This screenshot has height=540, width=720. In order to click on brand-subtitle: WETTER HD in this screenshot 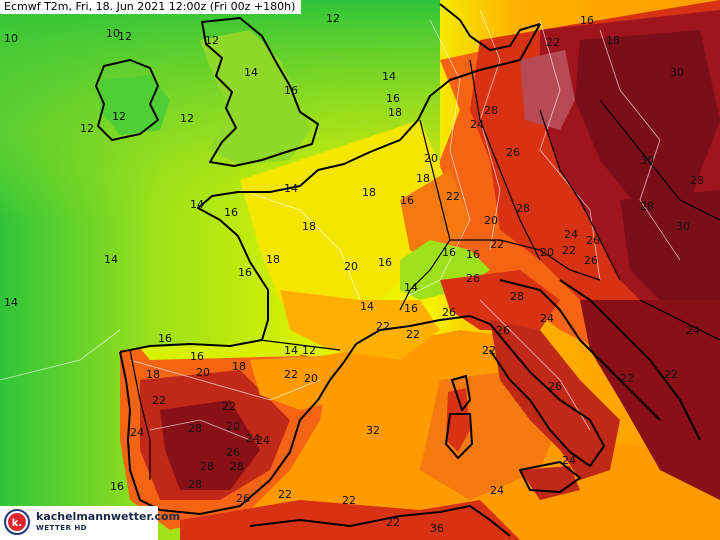, I will do `click(61, 528)`.